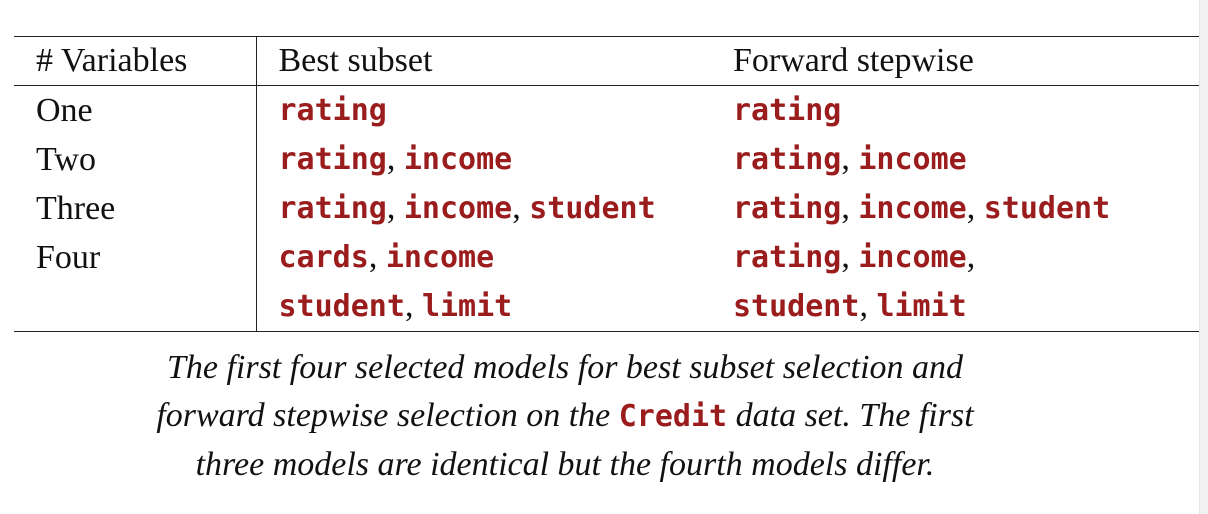  I want to click on best-subset-cell: rating, income, so click(494, 159).